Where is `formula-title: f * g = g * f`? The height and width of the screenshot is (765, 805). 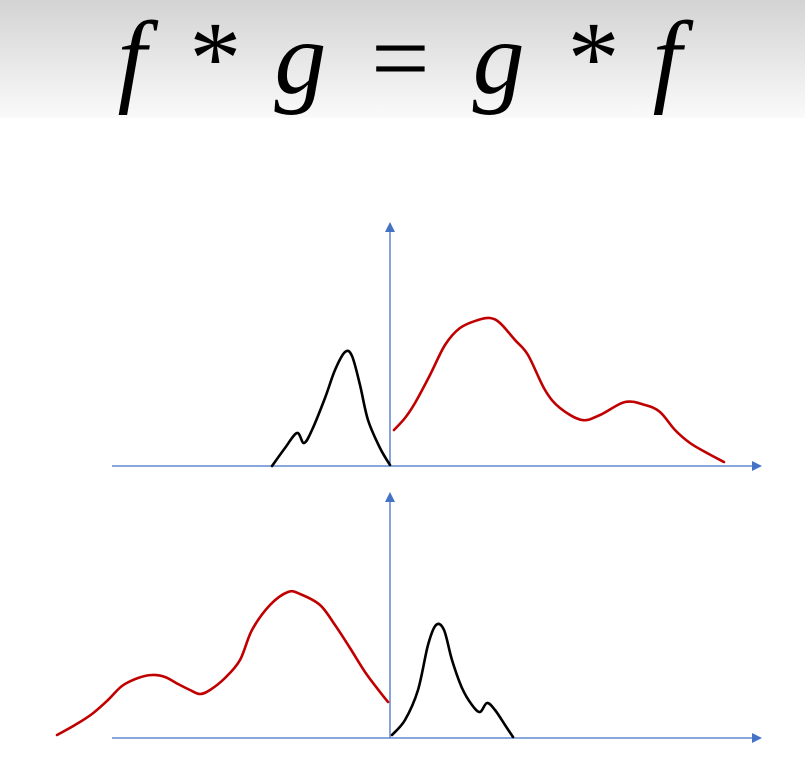 formula-title: f * g = g * f is located at coordinates (402, 58).